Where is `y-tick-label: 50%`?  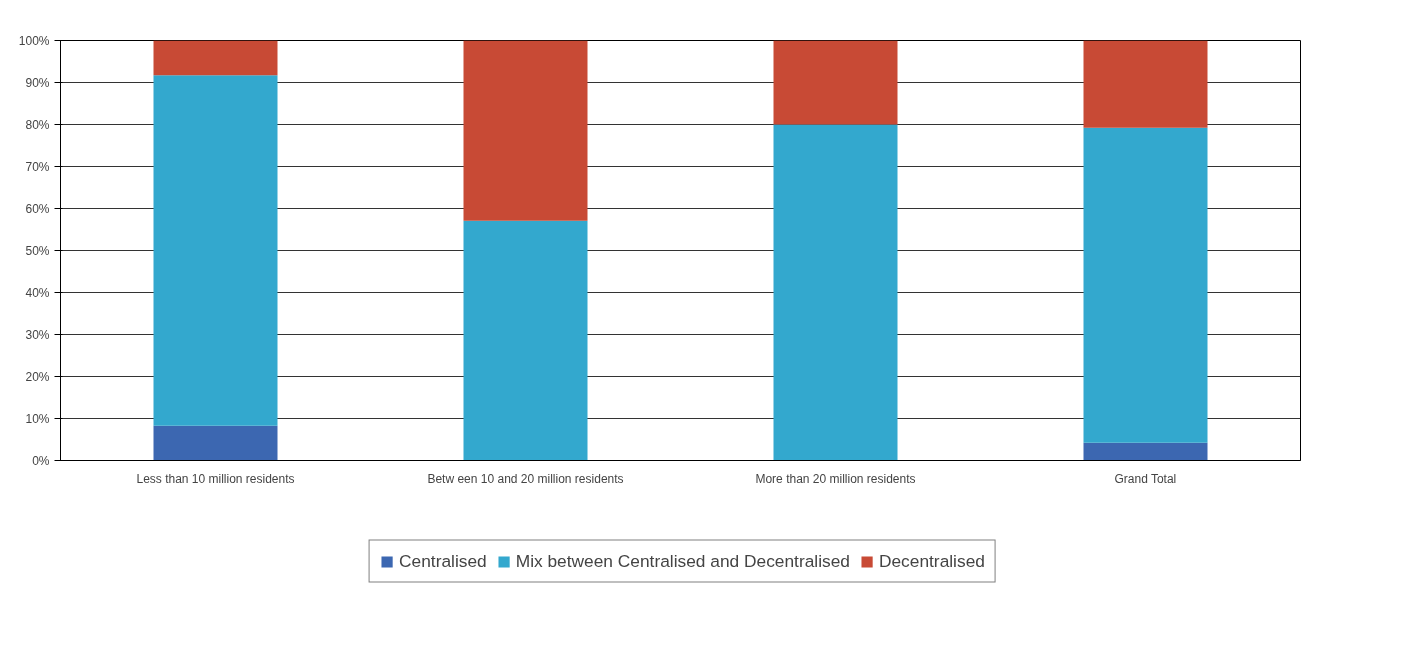
y-tick-label: 50% is located at coordinates (37, 250).